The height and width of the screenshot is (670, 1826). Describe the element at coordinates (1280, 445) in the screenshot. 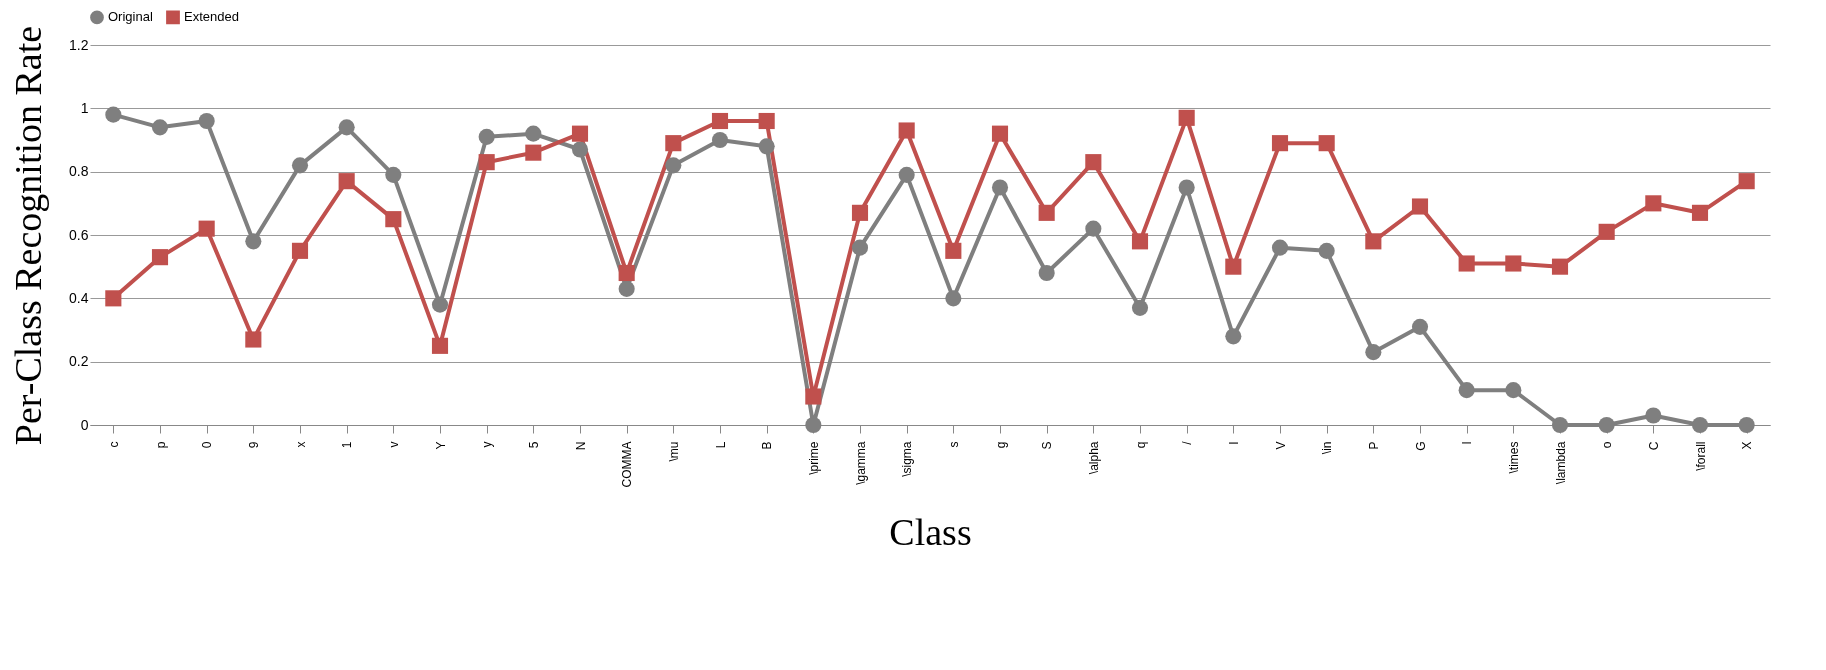

I see `x-tick-label: V` at that location.